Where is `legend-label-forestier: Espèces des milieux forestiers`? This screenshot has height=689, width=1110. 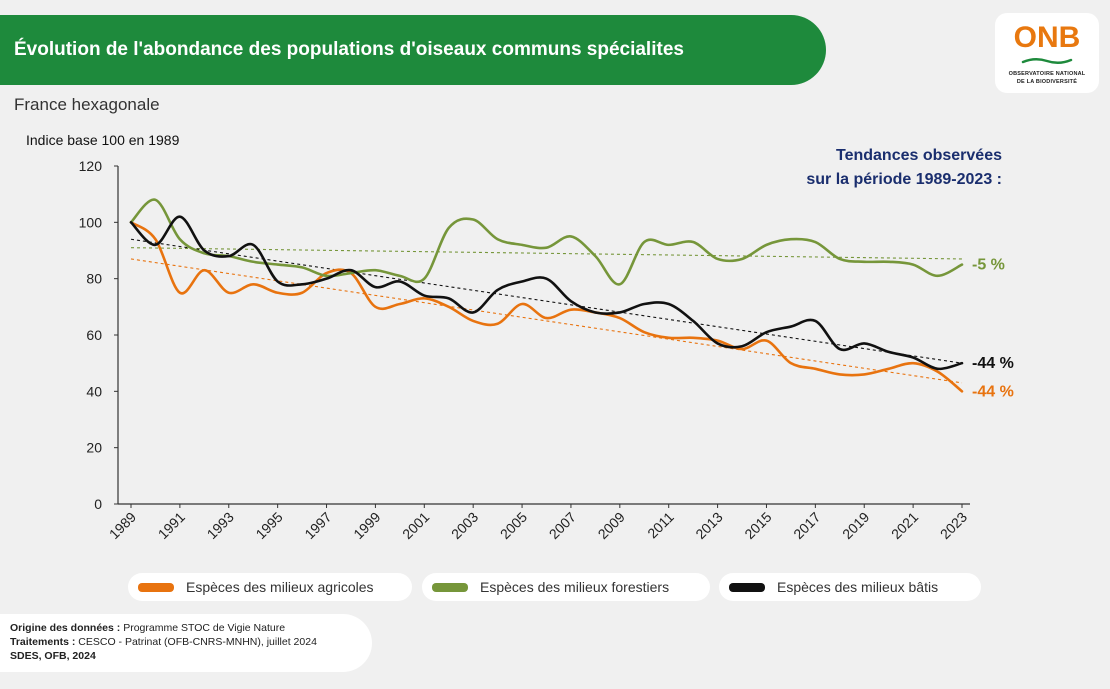 legend-label-forestier: Espèces des milieux forestiers is located at coordinates (575, 587).